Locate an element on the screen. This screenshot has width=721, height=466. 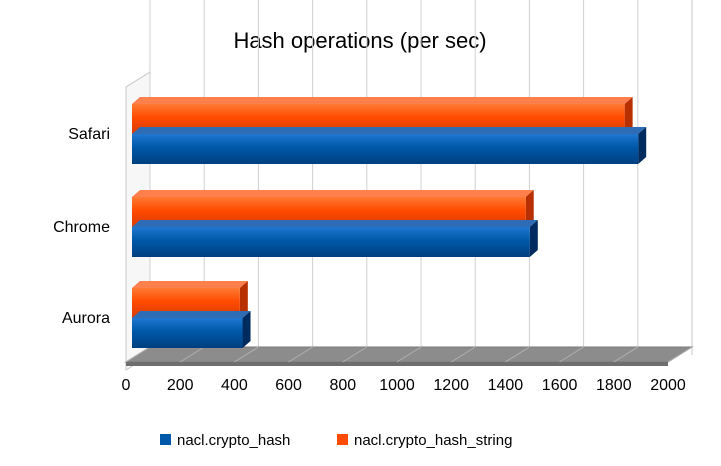
bar-chrome-hash is located at coordinates (335, 238).